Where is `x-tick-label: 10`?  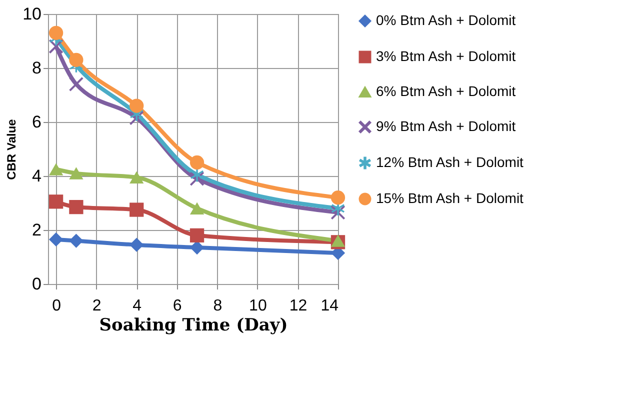 x-tick-label: 10 is located at coordinates (258, 306).